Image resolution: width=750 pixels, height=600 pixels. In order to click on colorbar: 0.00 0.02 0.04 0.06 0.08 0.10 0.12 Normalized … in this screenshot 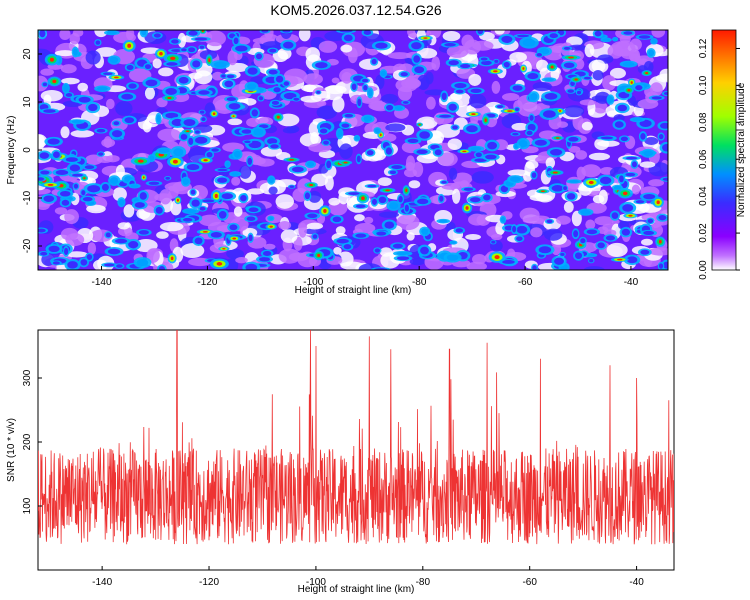, I will do `click(722, 154)`.